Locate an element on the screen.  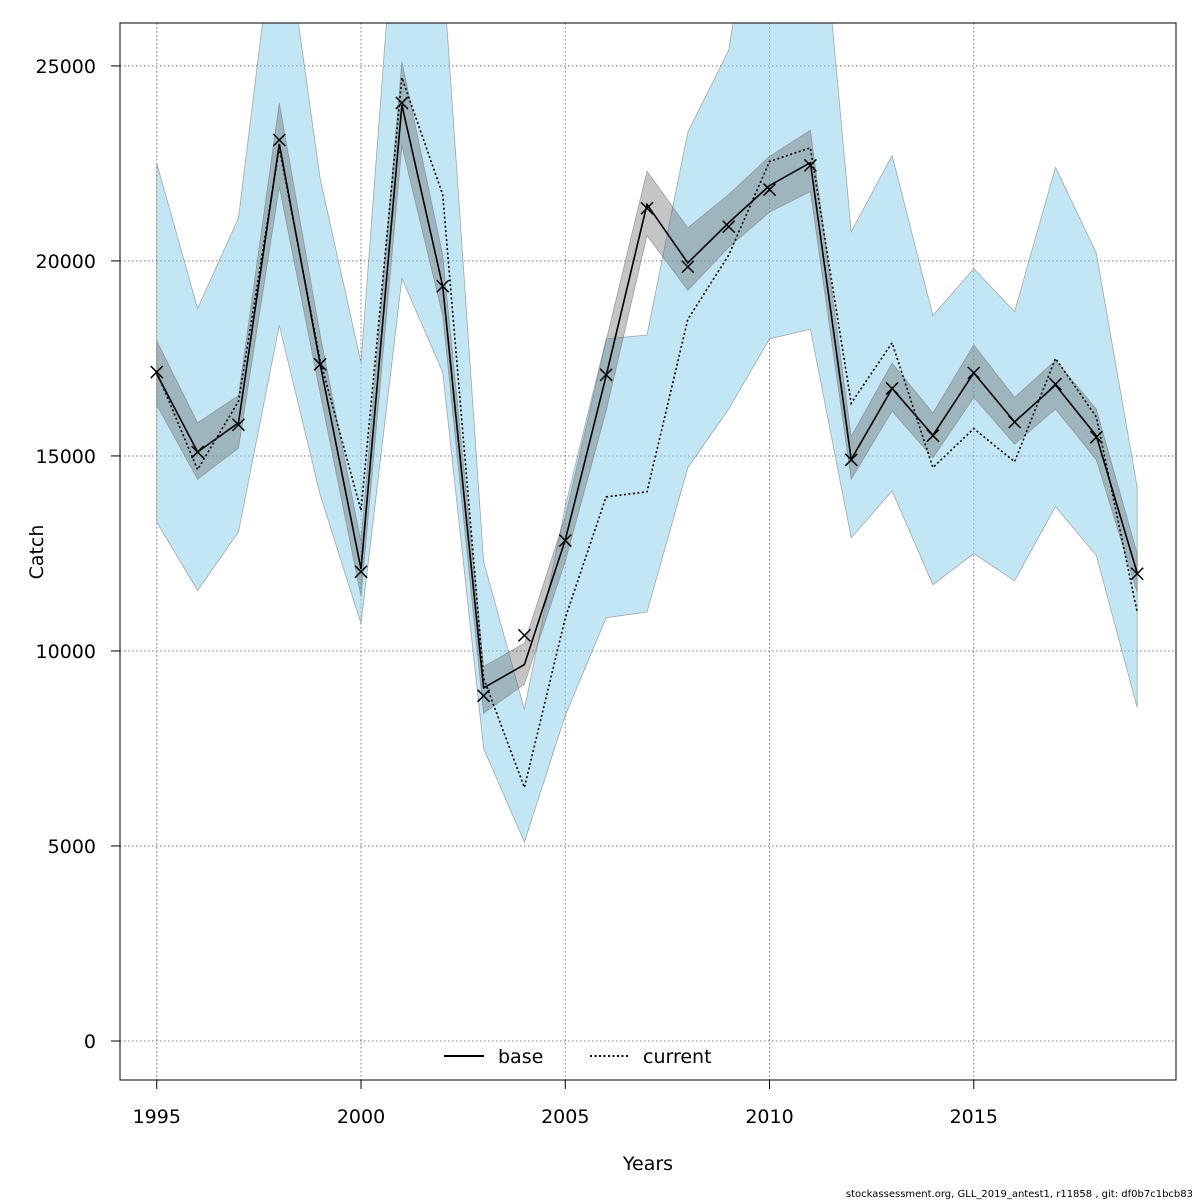
y-tick-label: 20000 is located at coordinates (66, 262).